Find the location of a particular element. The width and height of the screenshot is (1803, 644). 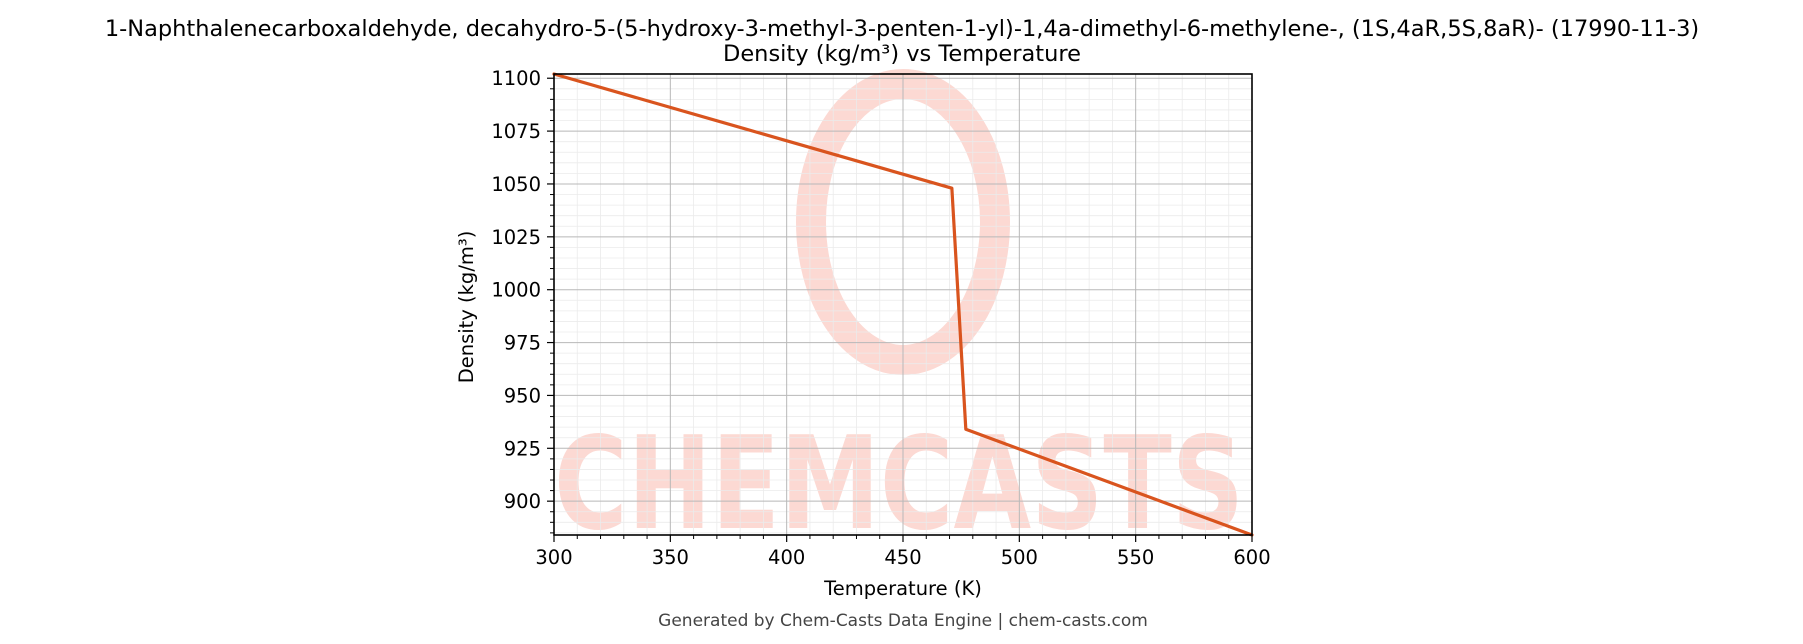

x-axis-ticks: 300 350 400 450 500 550 600 is located at coordinates (903, 552).